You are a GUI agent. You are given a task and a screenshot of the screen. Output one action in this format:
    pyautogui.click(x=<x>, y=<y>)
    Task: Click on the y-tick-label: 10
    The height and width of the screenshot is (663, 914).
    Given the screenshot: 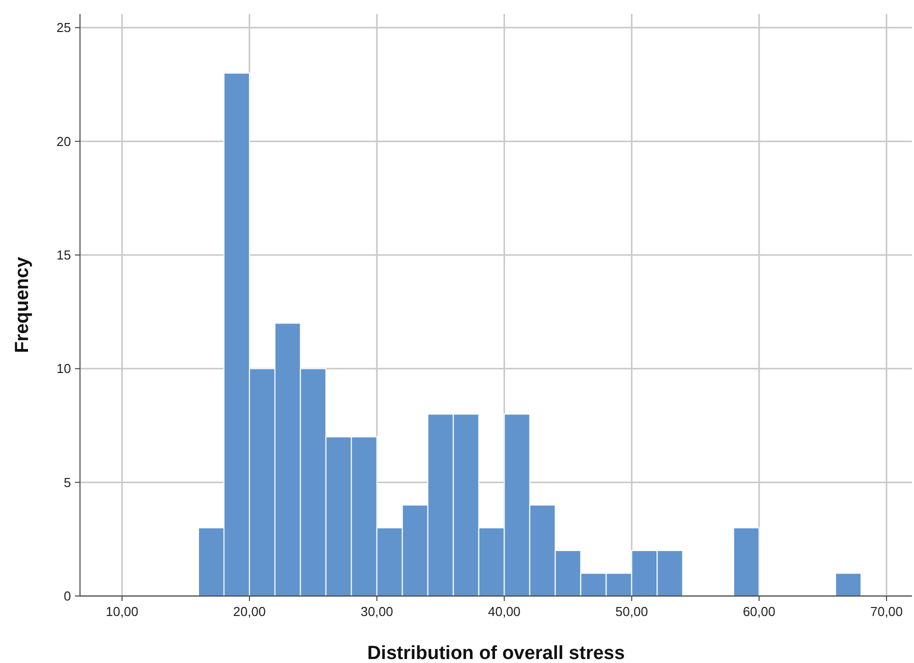 What is the action you would take?
    pyautogui.click(x=63, y=368)
    